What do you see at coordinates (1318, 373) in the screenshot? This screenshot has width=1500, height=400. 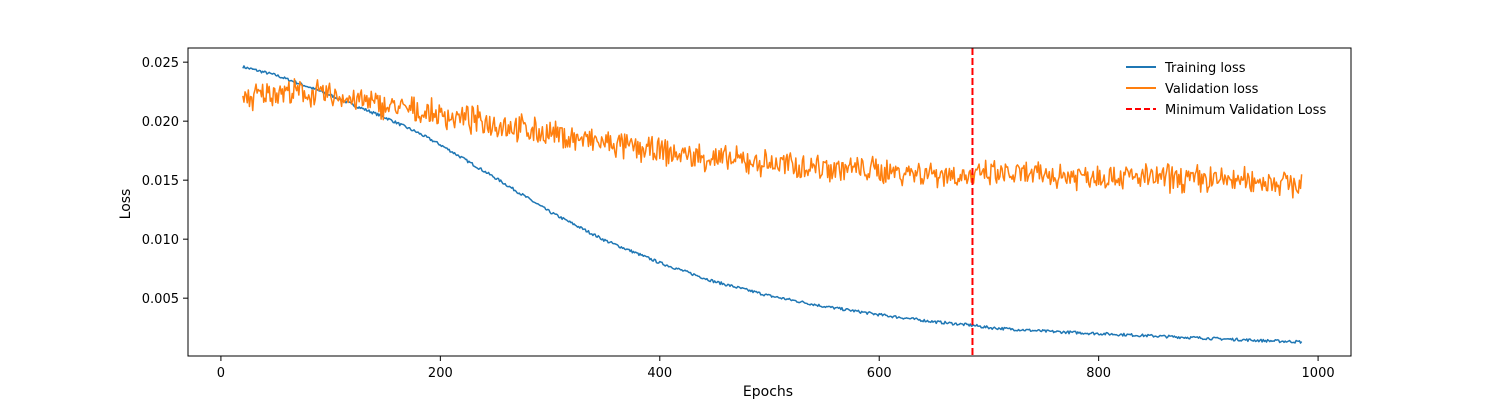 I see `x-tick-label: 1000` at bounding box center [1318, 373].